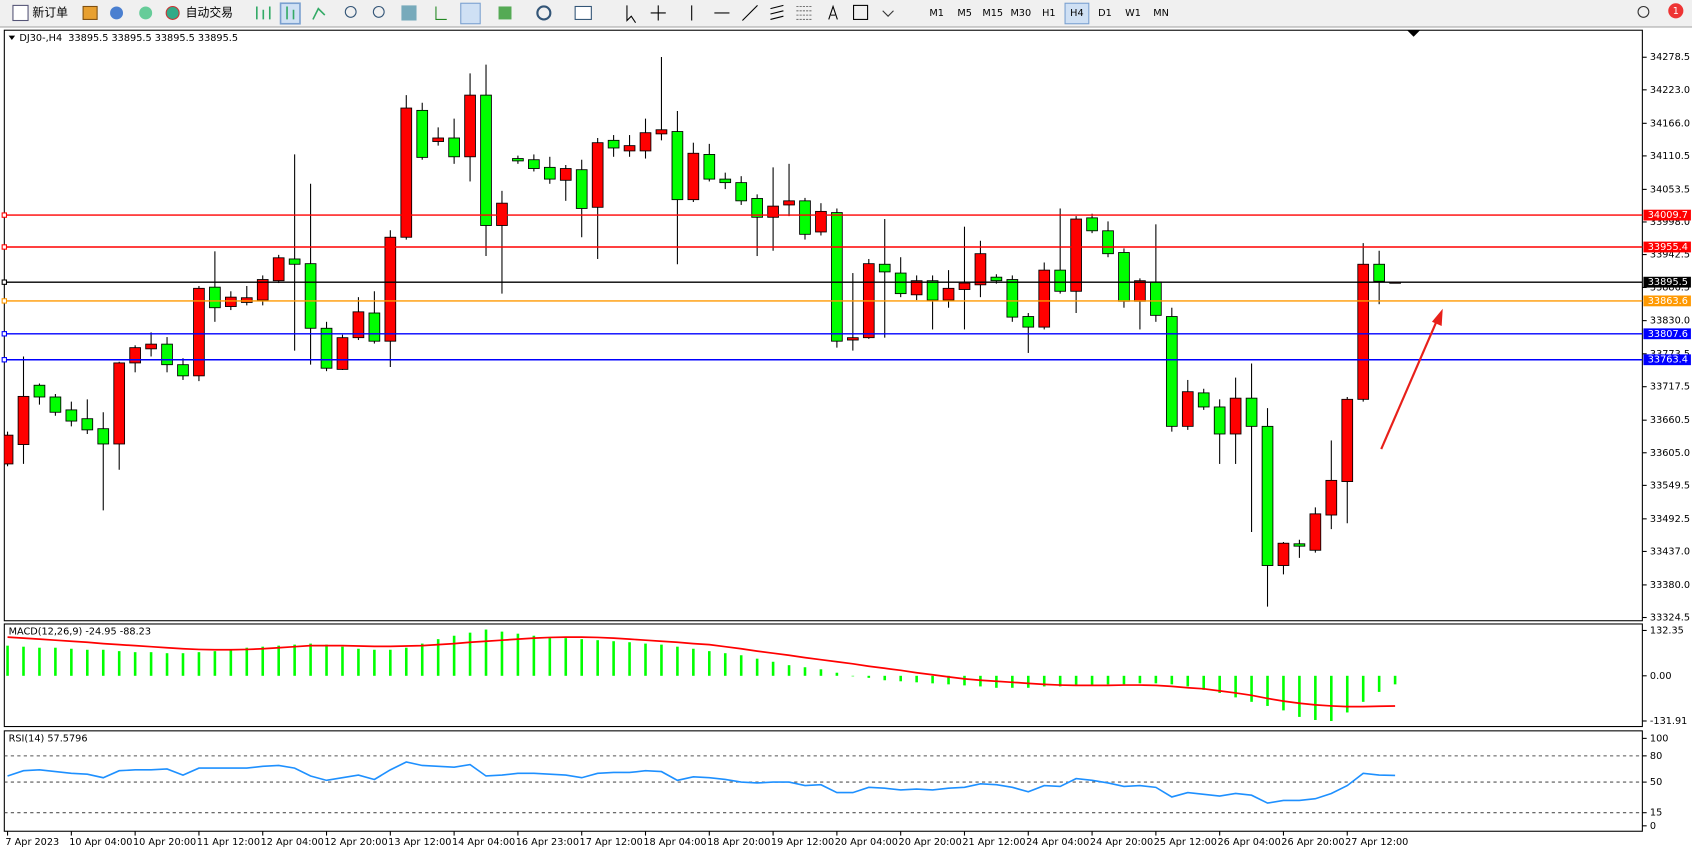  Describe the element at coordinates (1121, 842) in the screenshot. I see `x-tick-label: 24 Apr 20:00` at that location.